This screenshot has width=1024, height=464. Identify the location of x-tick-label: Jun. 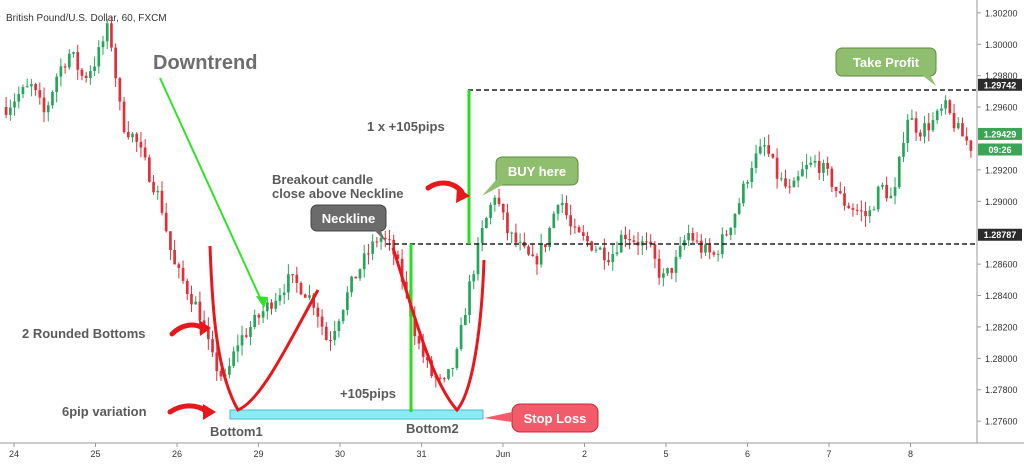
(503, 454).